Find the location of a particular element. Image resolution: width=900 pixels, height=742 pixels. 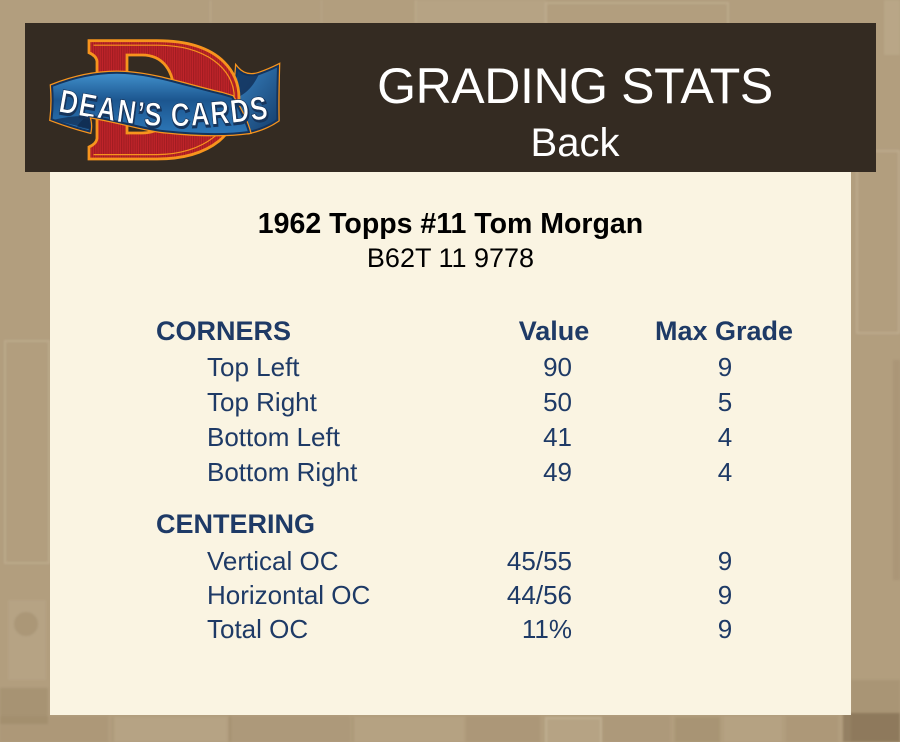

svg-text: N is located at coordinates (126, 112).